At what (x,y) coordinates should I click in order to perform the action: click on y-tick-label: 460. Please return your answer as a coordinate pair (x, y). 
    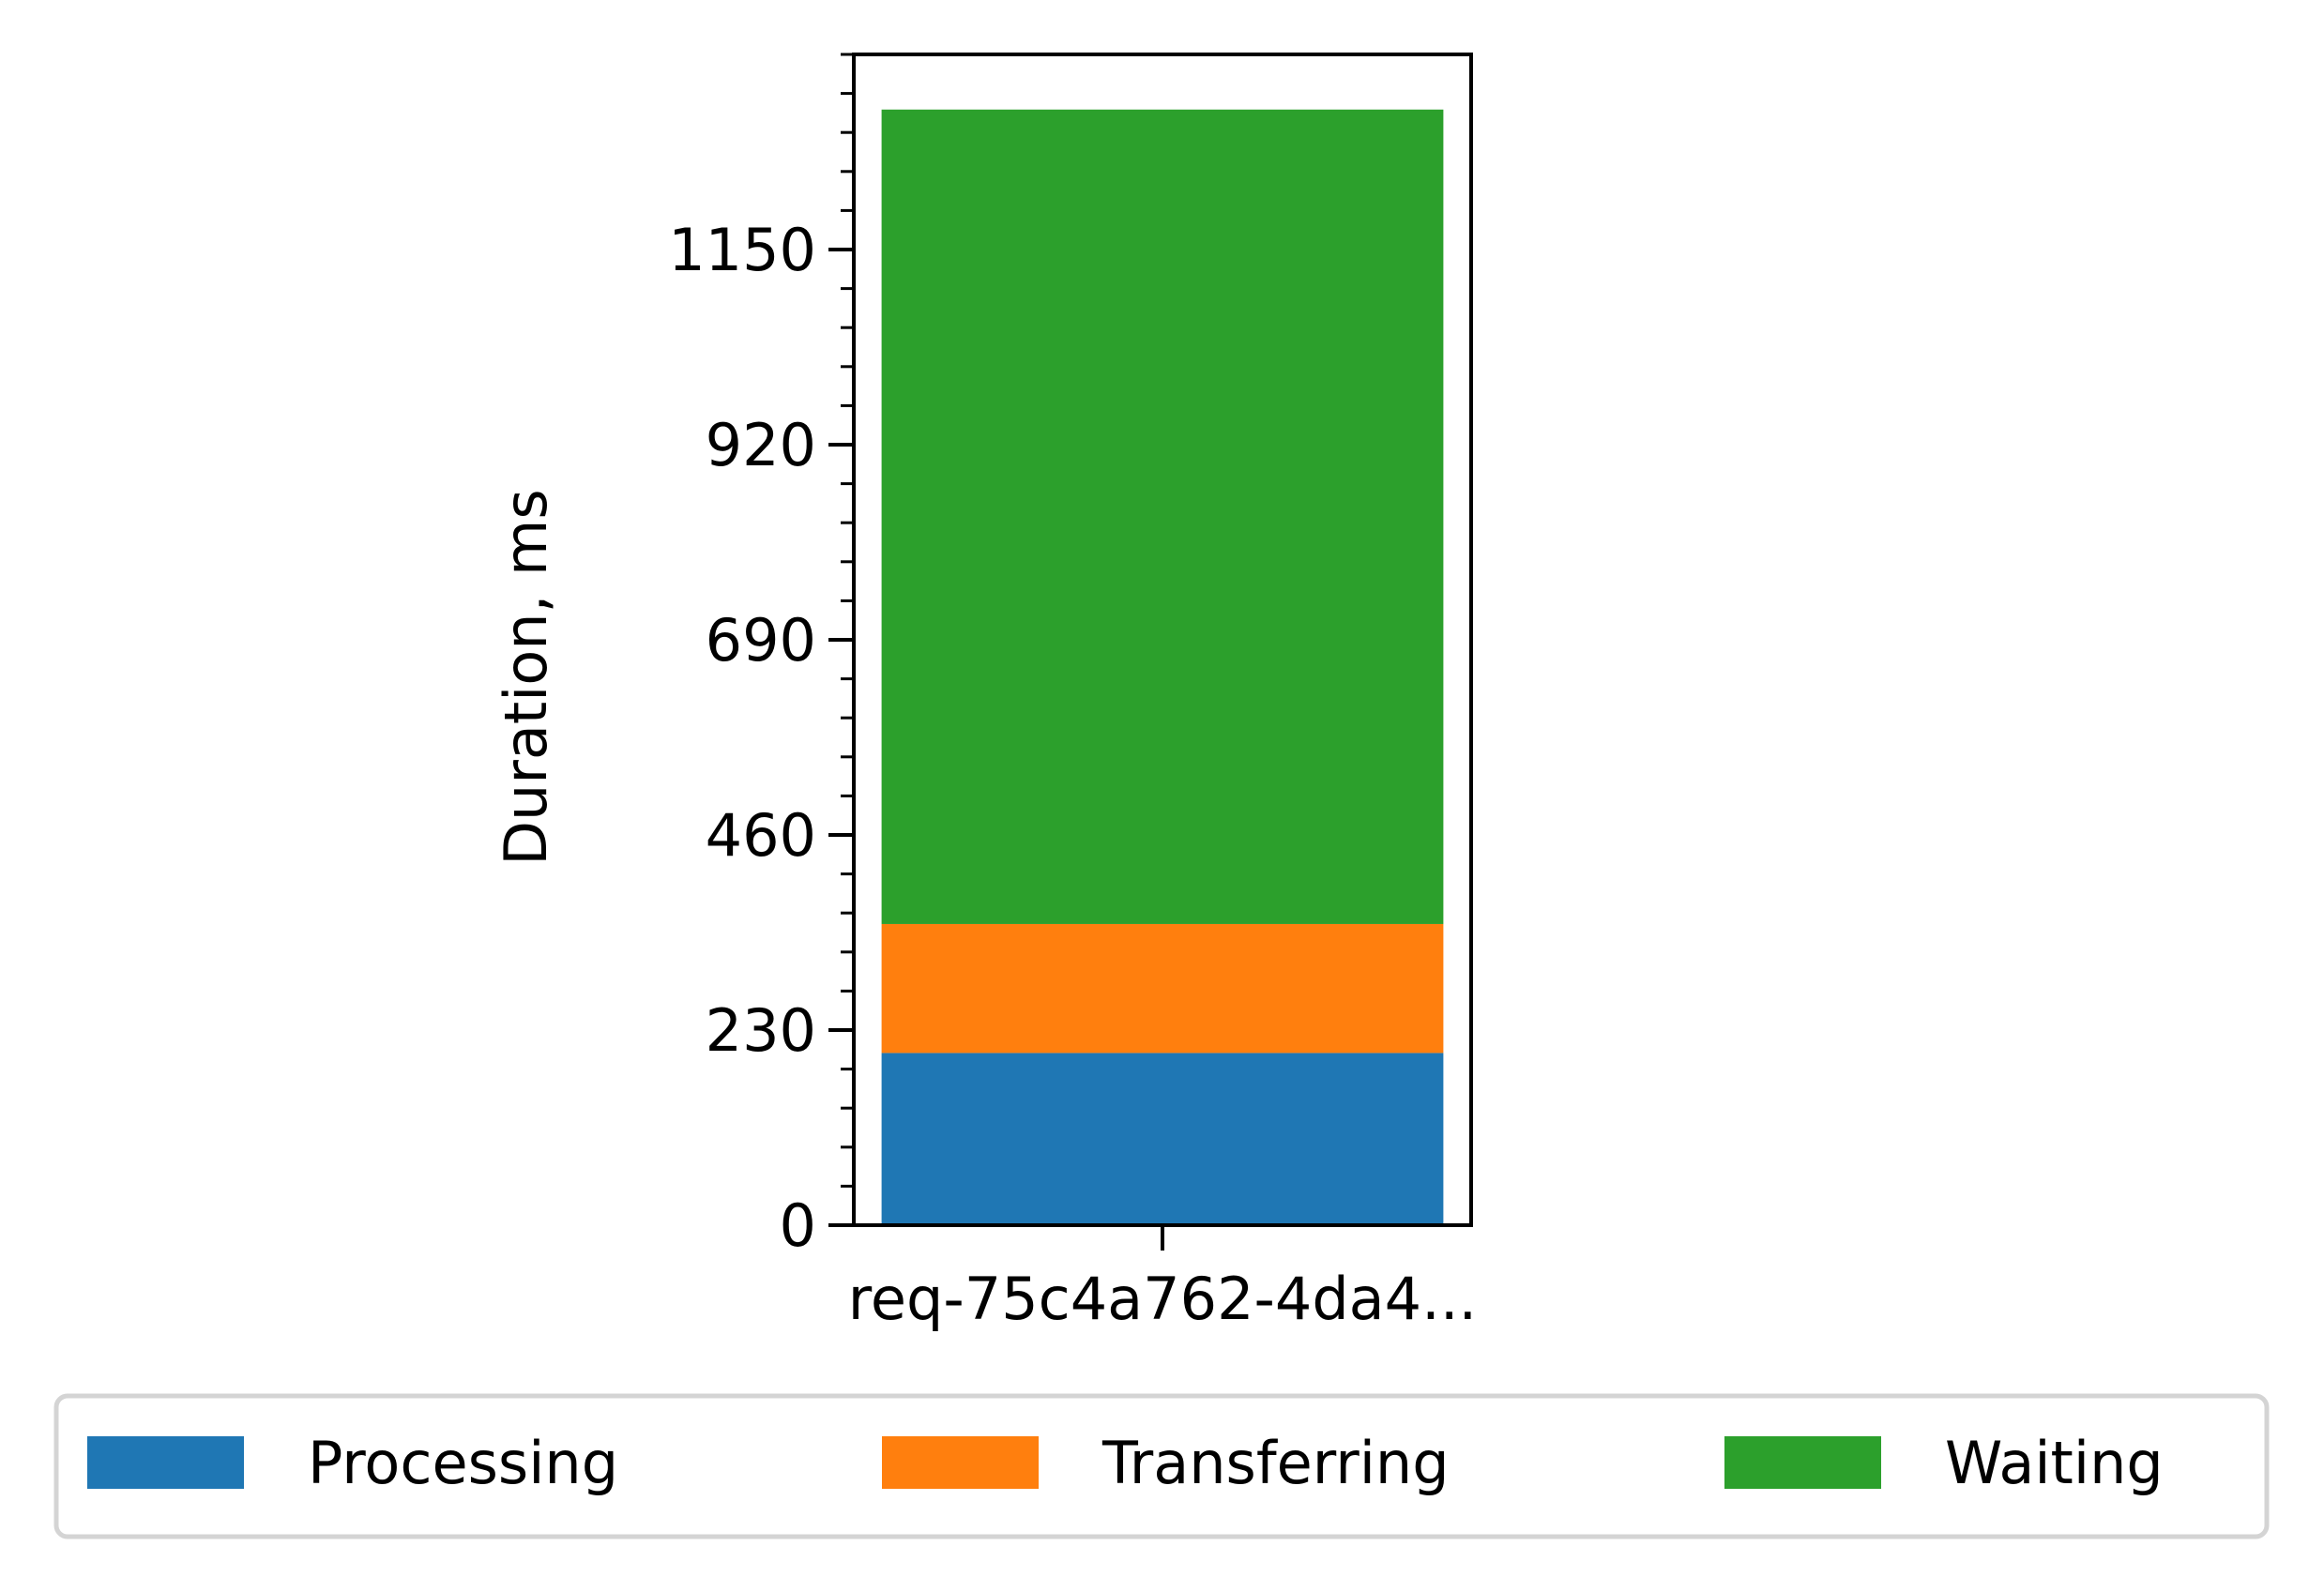
    Looking at the image, I should click on (761, 835).